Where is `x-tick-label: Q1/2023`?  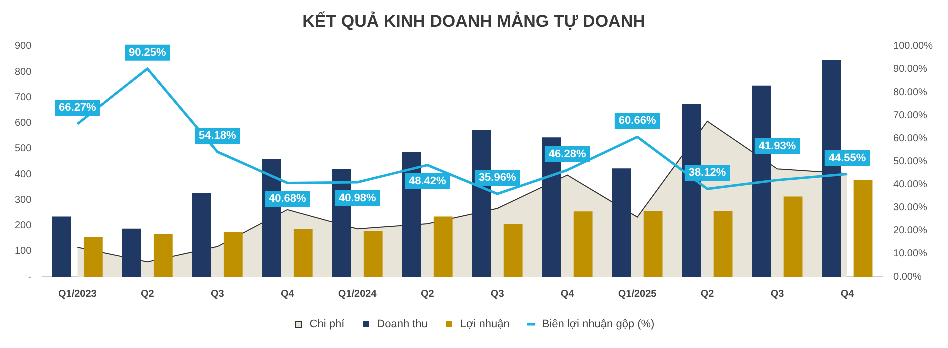
x-tick-label: Q1/2023 is located at coordinates (78, 294).